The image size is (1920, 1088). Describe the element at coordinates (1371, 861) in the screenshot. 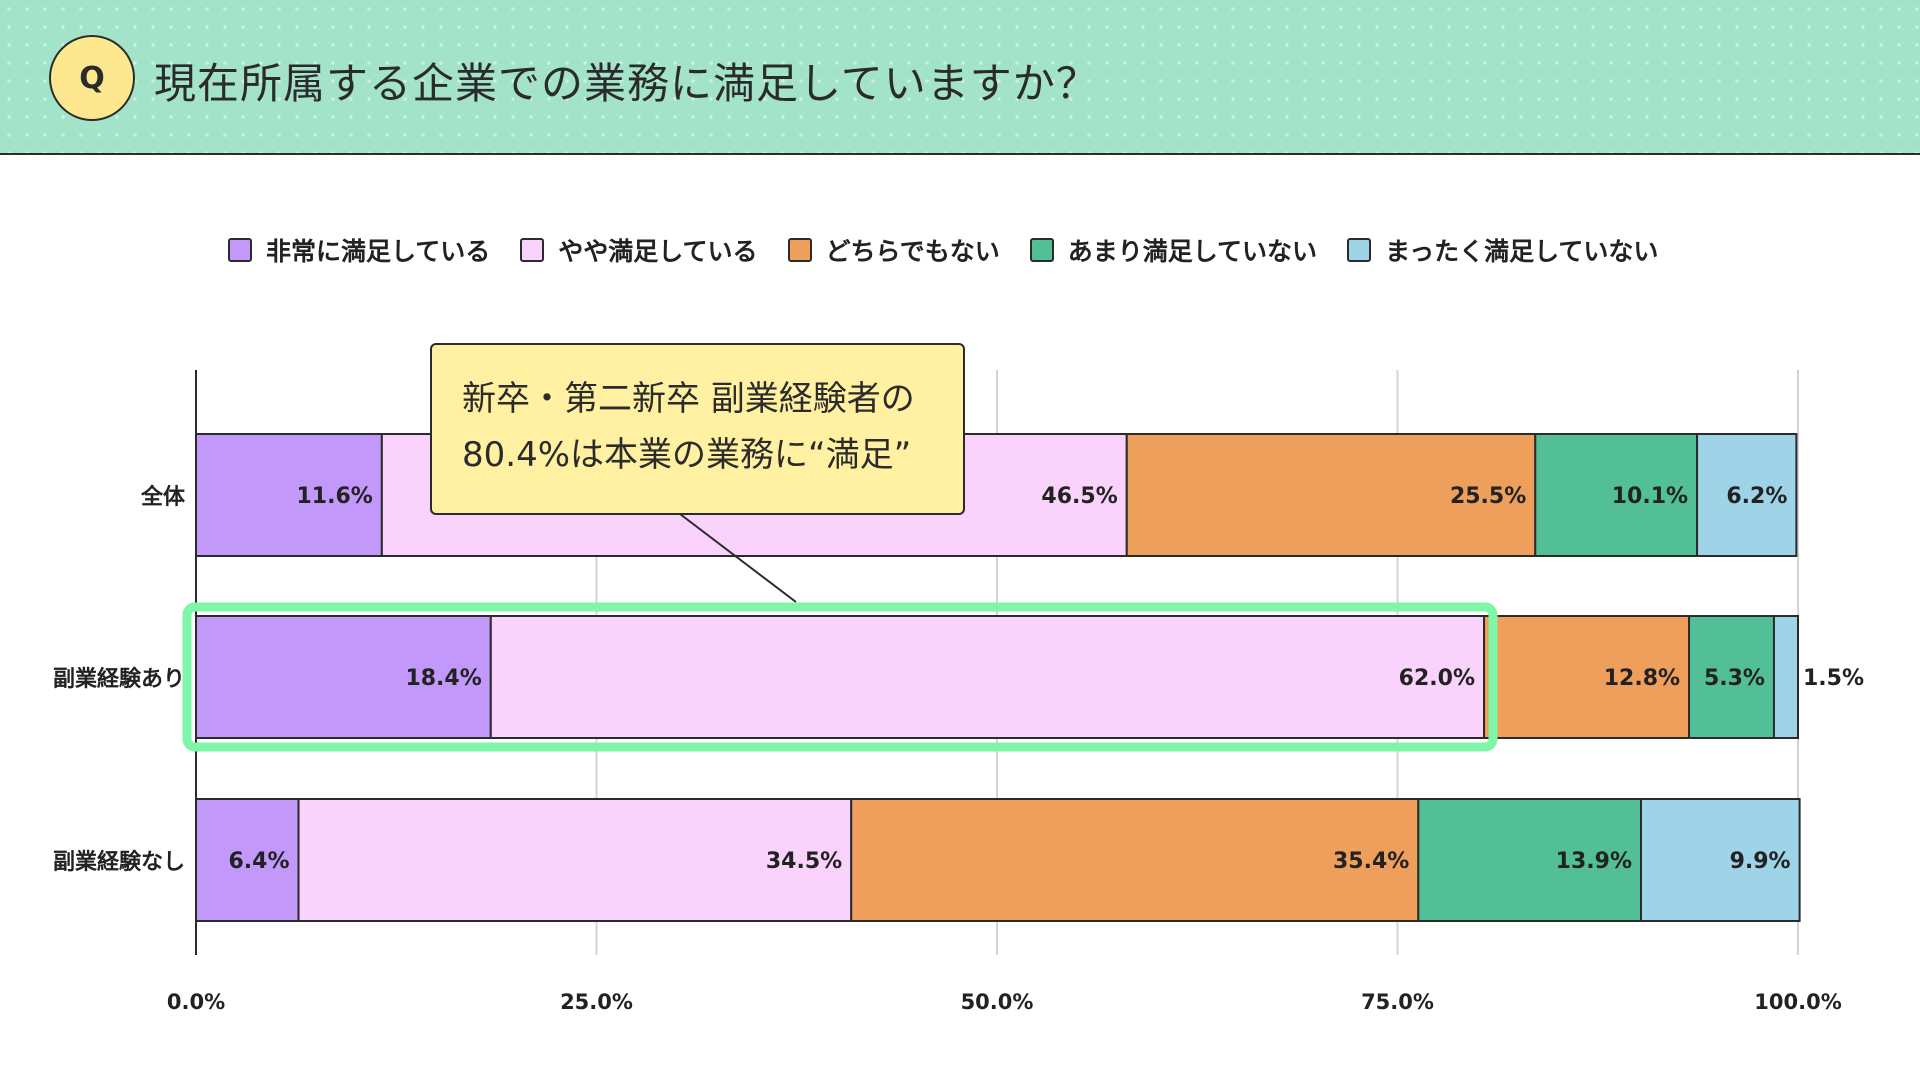

I see `data-label: 35.4%` at that location.